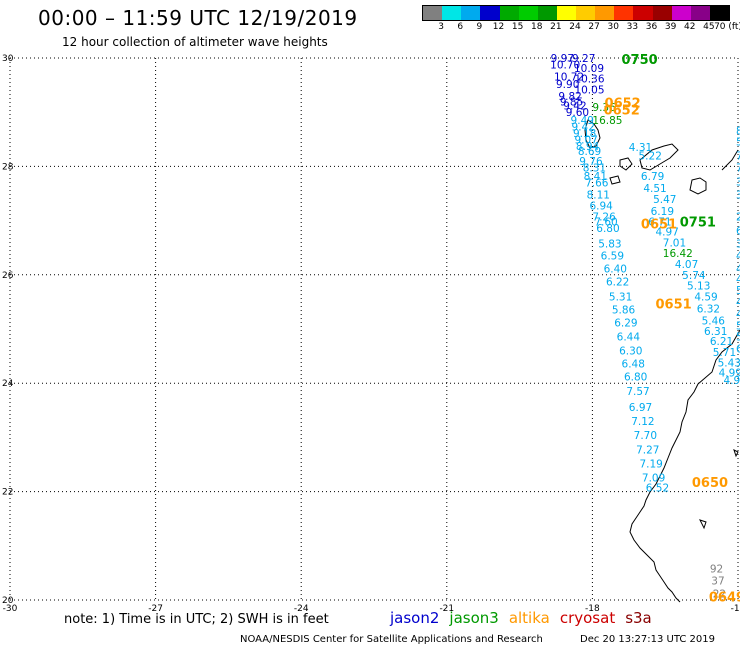 Image resolution: width=740 pixels, height=650 pixels. I want to click on wave-height-reading: 6.07, so click(738, 350).